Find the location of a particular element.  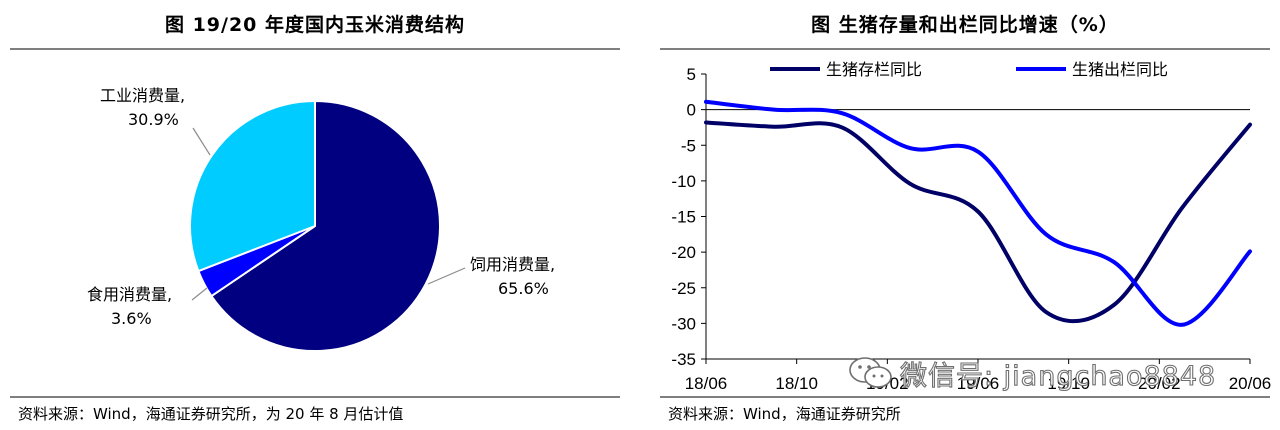

pie-chart-title: 图 19/20 年度国内玉米消费结构 is located at coordinates (315, 25).